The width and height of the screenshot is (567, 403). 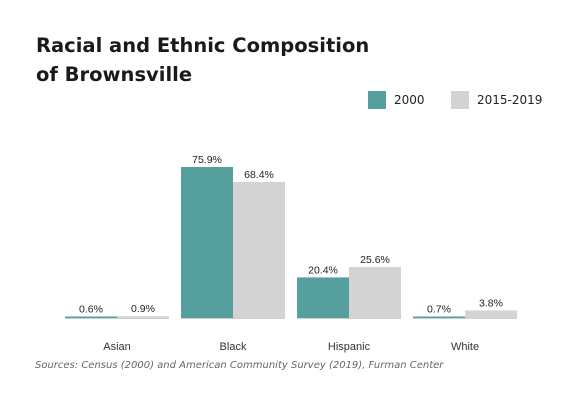 What do you see at coordinates (233, 347) in the screenshot?
I see `x-tick-label-black: Black` at bounding box center [233, 347].